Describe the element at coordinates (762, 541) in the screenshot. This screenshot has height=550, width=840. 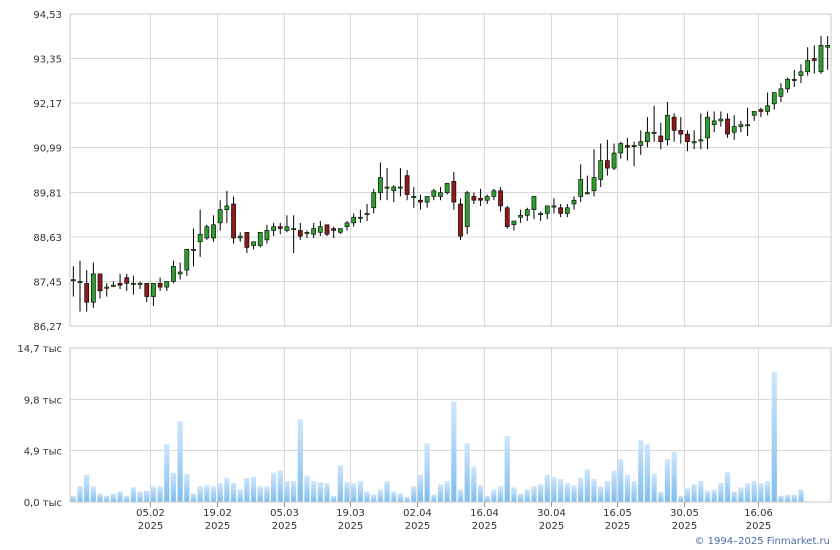
I see `copyright-text: © 1994–2025 Finmarket.ru` at that location.